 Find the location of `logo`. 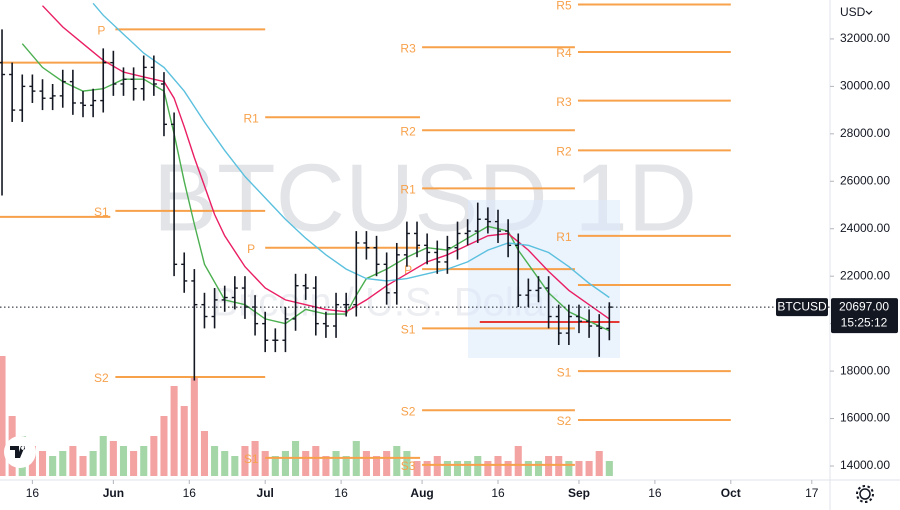

logo is located at coordinates (20, 452).